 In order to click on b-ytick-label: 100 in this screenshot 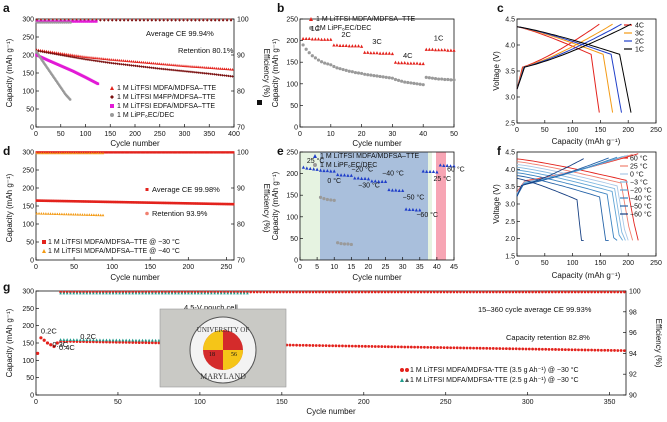, I will do `click(292, 84)`.